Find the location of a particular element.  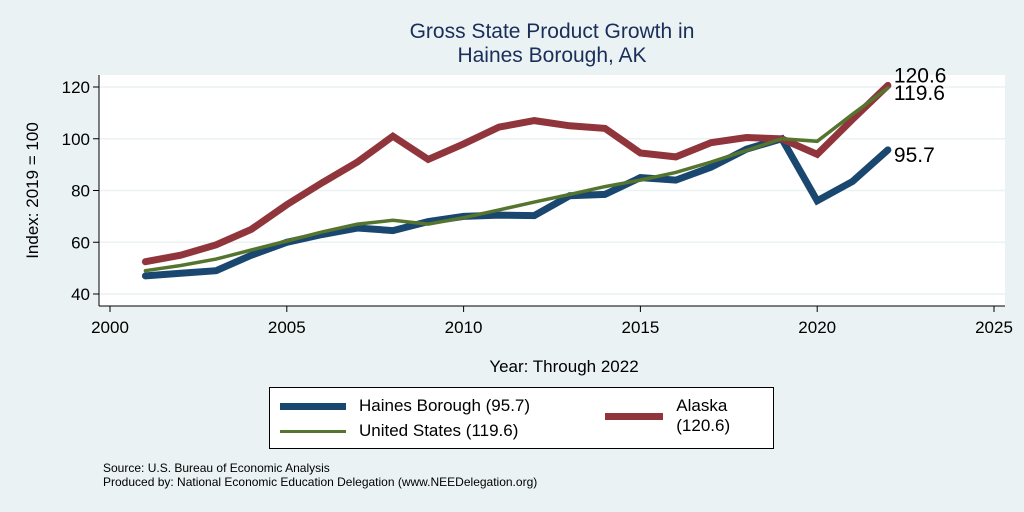

end-label-alaska: 120.6 is located at coordinates (920, 75).